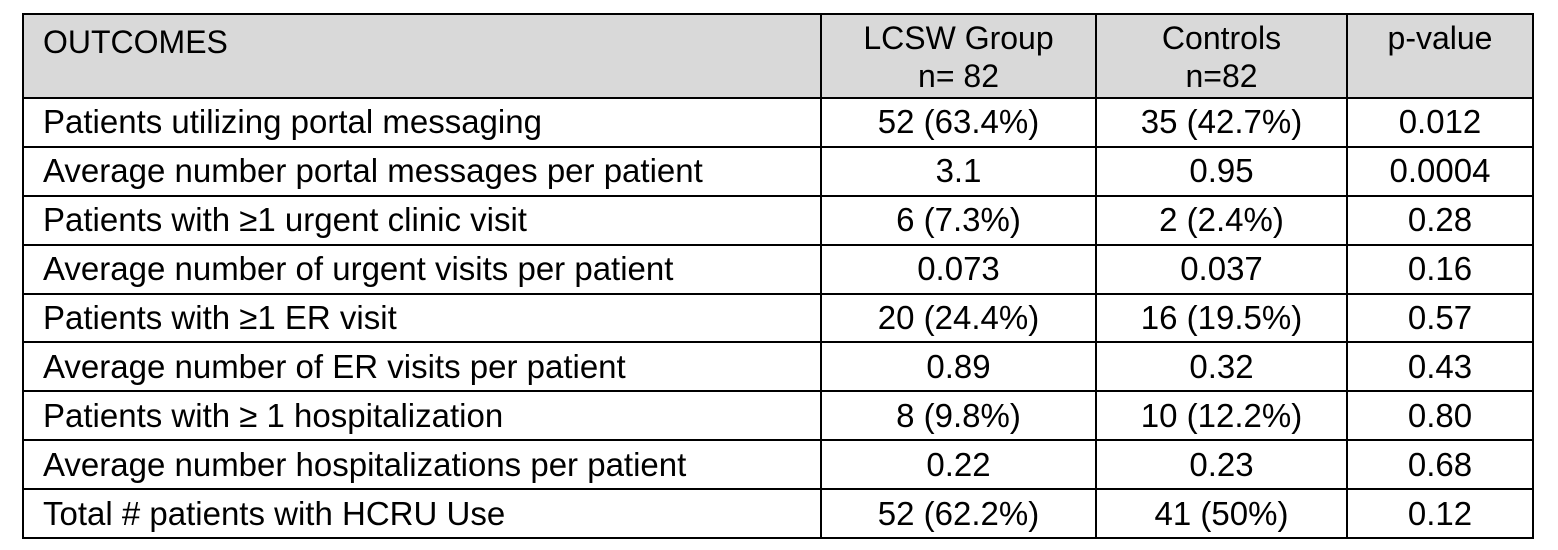 The width and height of the screenshot is (1558, 550). Describe the element at coordinates (958, 171) in the screenshot. I see `lcsw-cell: 3.1` at that location.